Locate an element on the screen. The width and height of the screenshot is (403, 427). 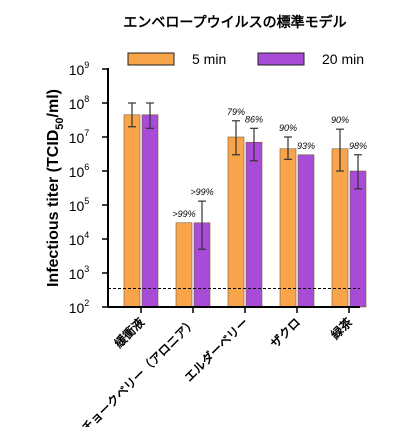
x-tick-label: 緩衝液 is located at coordinates (129, 333).